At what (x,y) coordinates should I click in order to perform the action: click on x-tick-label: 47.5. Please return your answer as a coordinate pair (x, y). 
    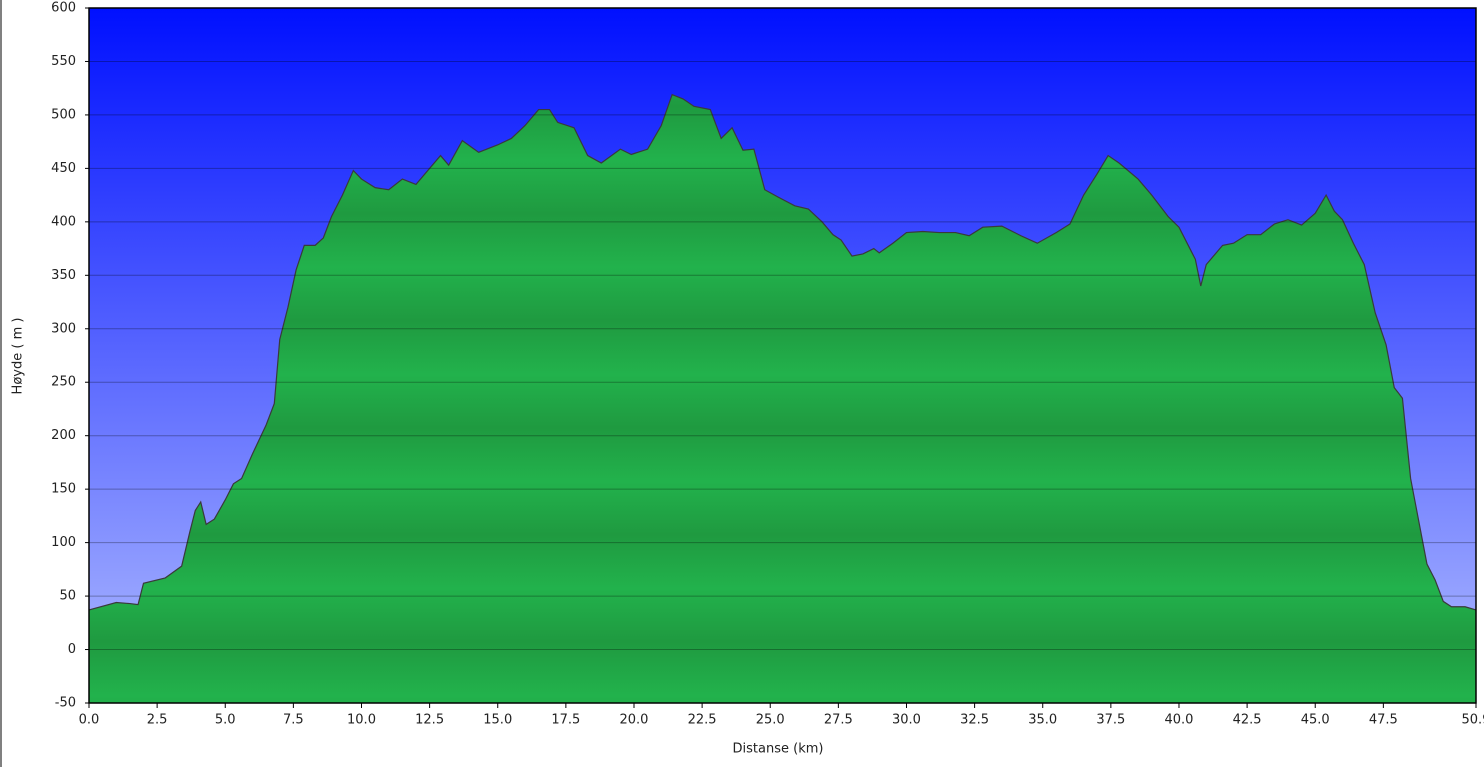
    Looking at the image, I should click on (1383, 720).